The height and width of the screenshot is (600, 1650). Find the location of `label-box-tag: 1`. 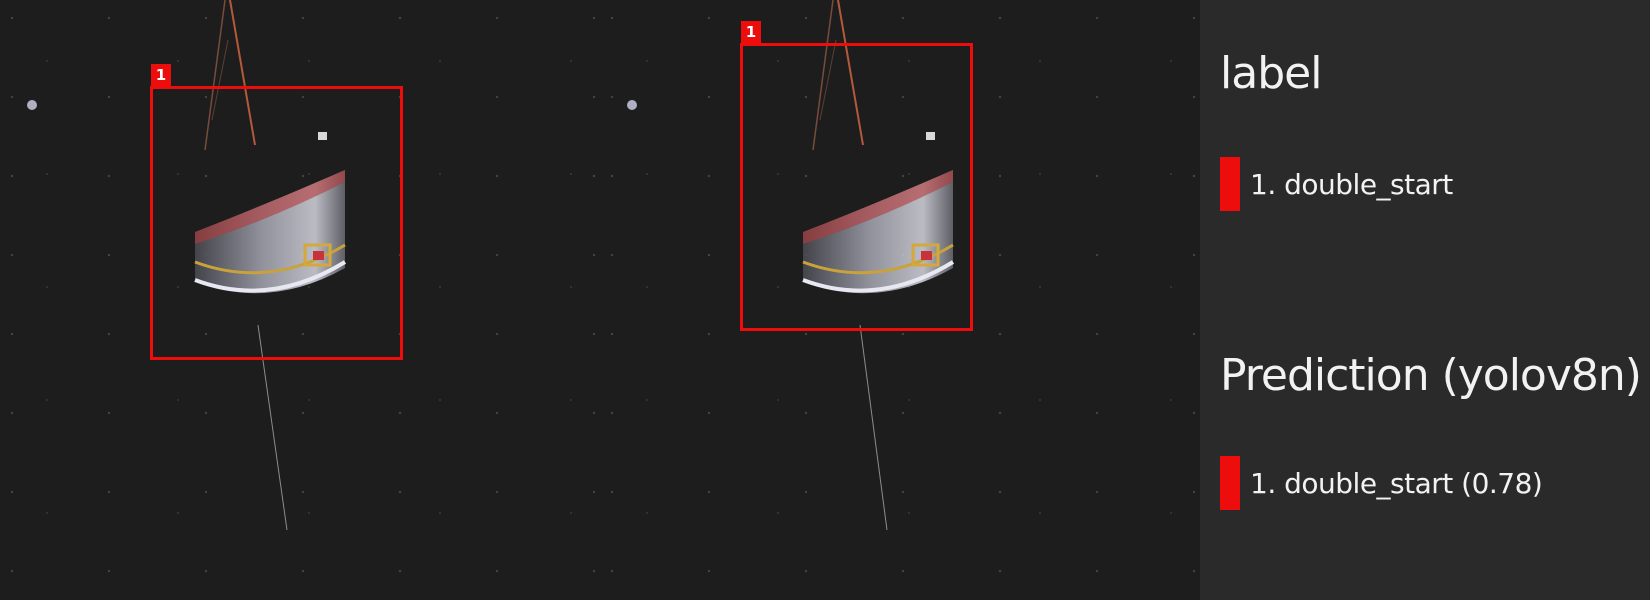

label-box-tag: 1 is located at coordinates (161, 75).